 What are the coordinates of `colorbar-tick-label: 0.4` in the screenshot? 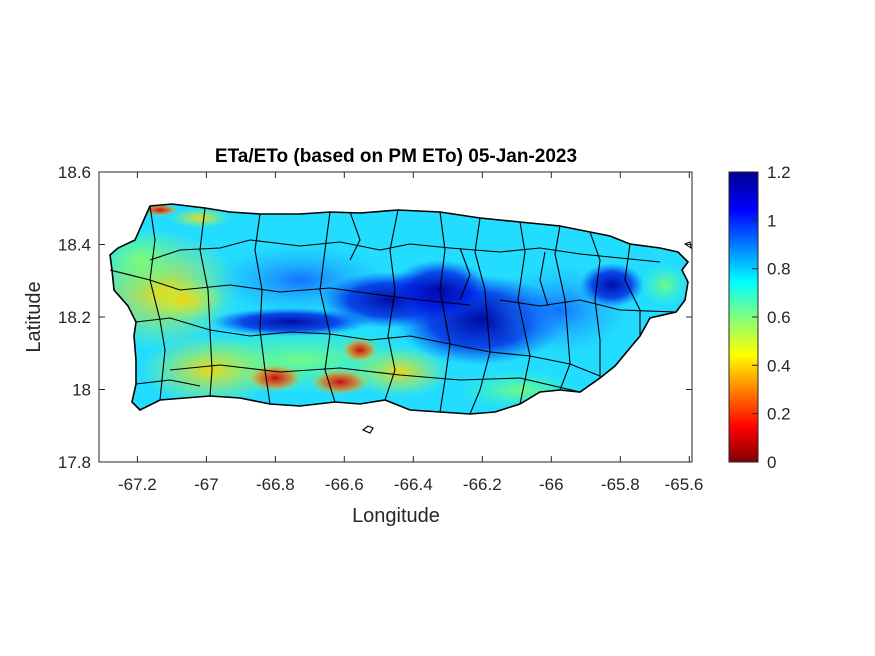 It's located at (779, 365).